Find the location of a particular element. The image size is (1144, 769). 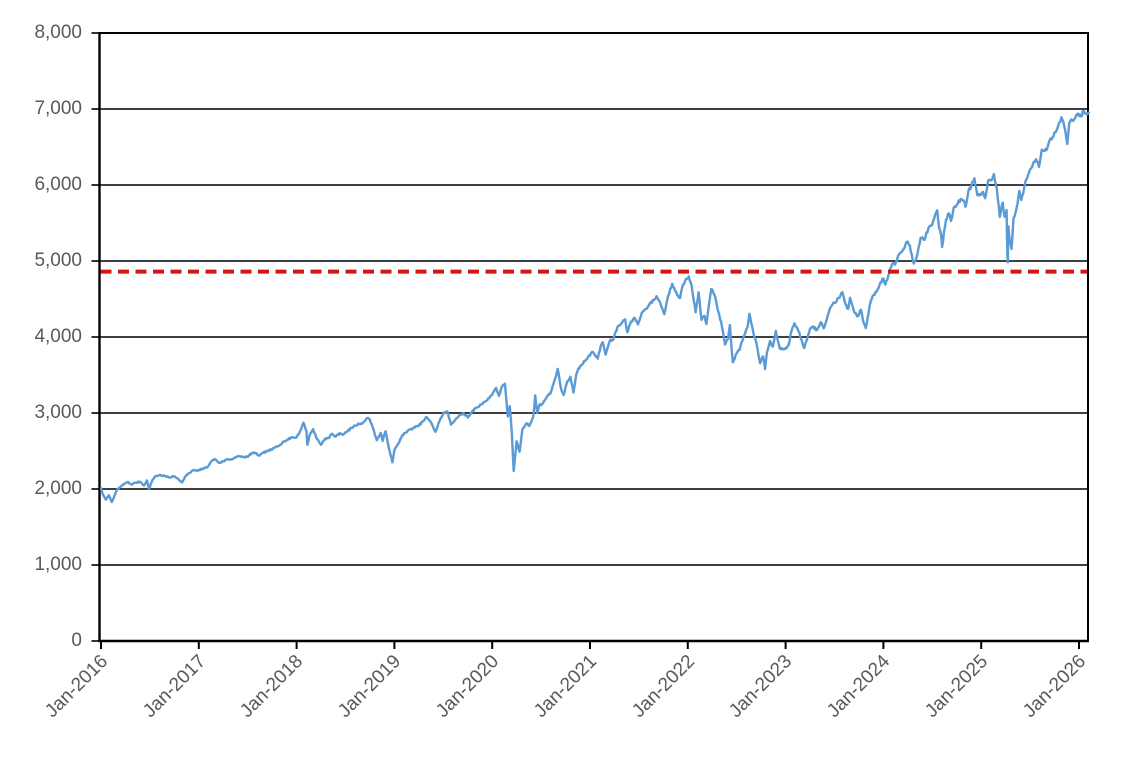

y-axis-label: 1,000 is located at coordinates (58, 564).